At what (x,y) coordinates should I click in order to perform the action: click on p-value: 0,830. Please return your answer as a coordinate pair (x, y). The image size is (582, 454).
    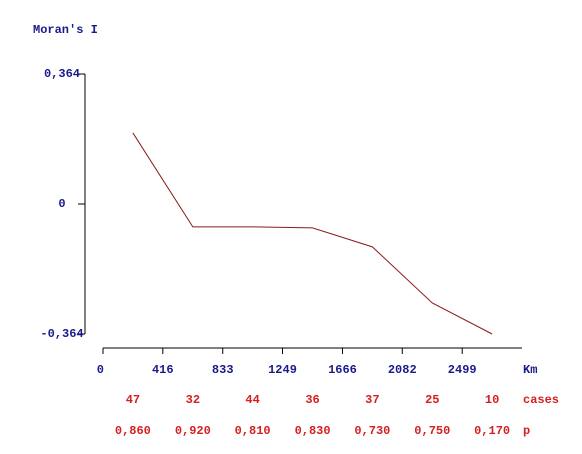
    Looking at the image, I should click on (313, 431).